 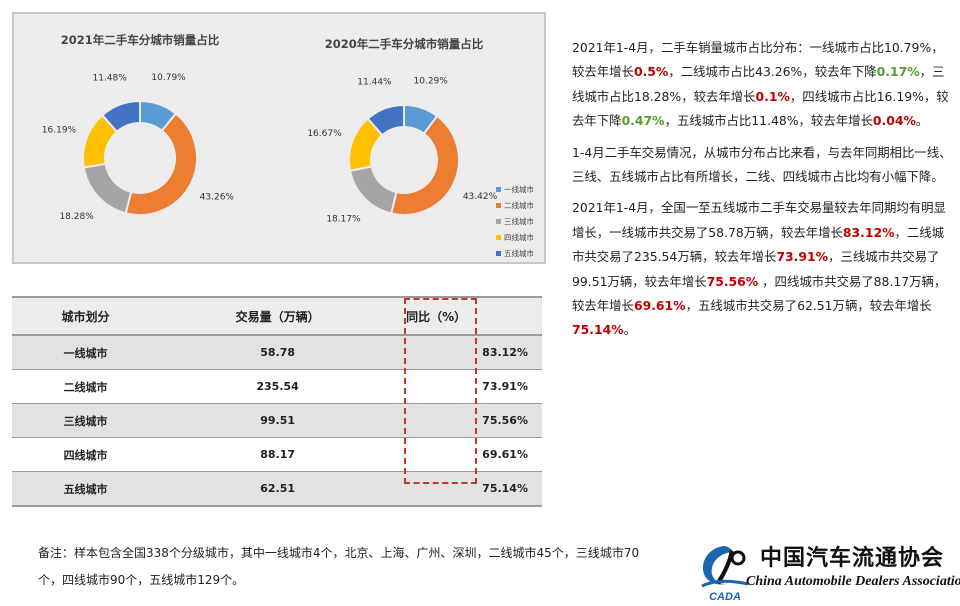 I want to click on legend-label-tier2: 二线城市, so click(x=519, y=205).